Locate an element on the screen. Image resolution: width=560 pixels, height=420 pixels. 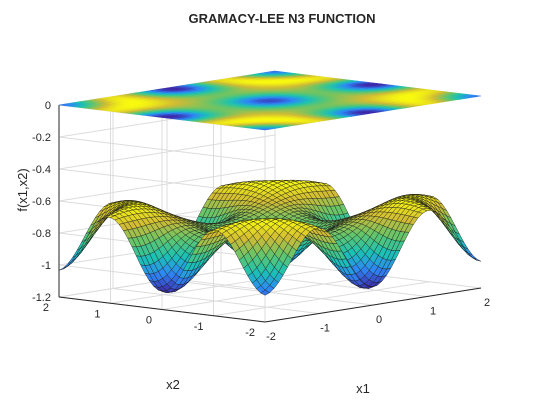
z-tick-label: -1 is located at coordinates (46, 266).